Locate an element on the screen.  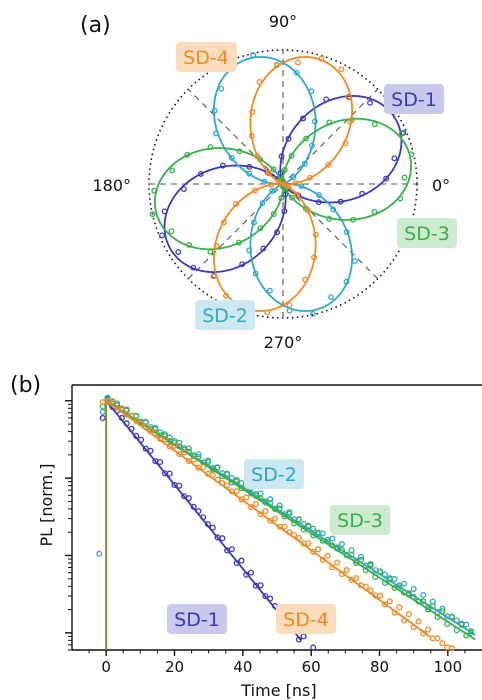
polar-fit-sd4 is located at coordinates (283, 184).